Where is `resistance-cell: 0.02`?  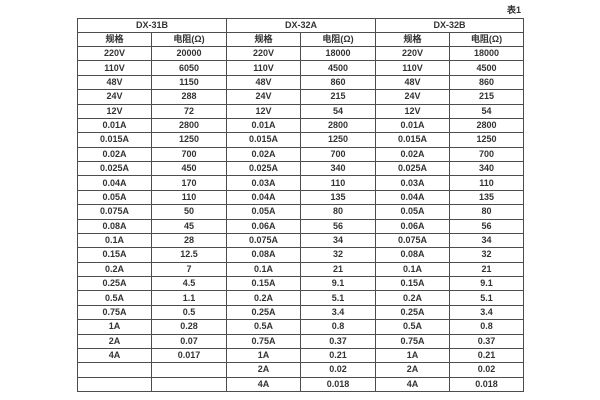
resistance-cell: 0.02 is located at coordinates (487, 370).